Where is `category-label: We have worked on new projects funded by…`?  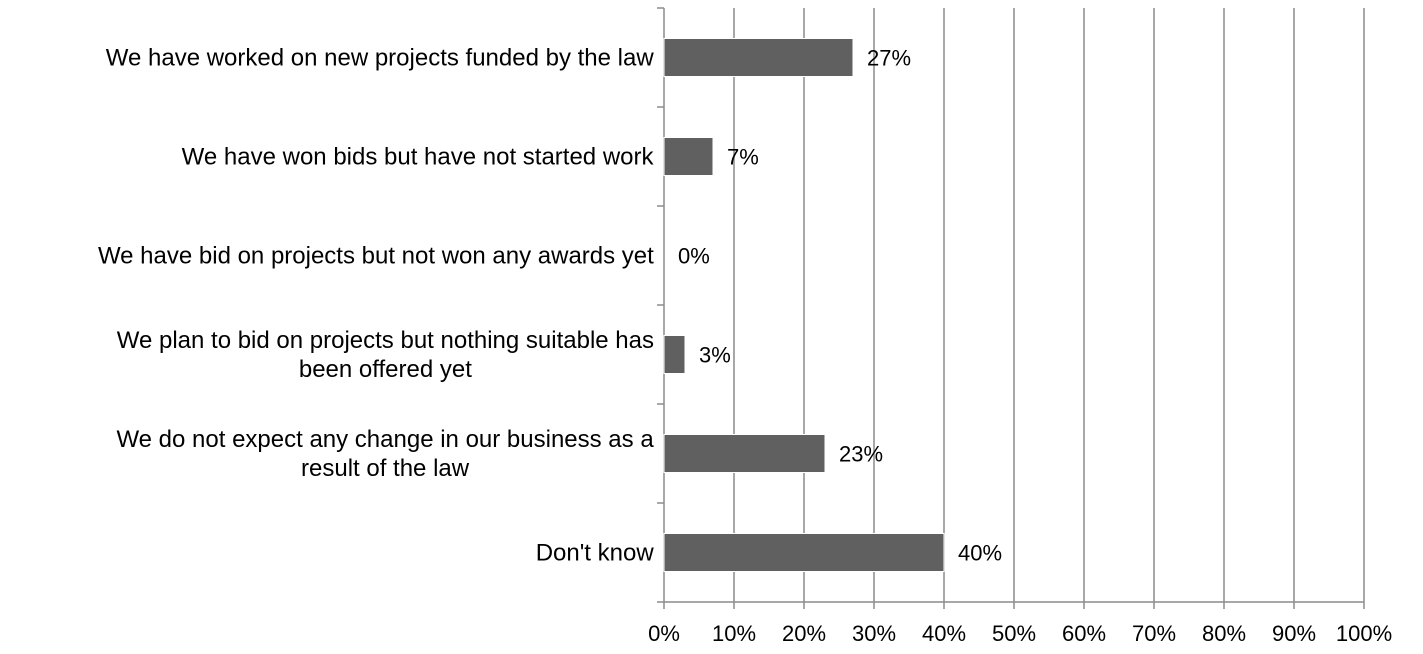
category-label: We have worked on new projects funded by… is located at coordinates (380, 58).